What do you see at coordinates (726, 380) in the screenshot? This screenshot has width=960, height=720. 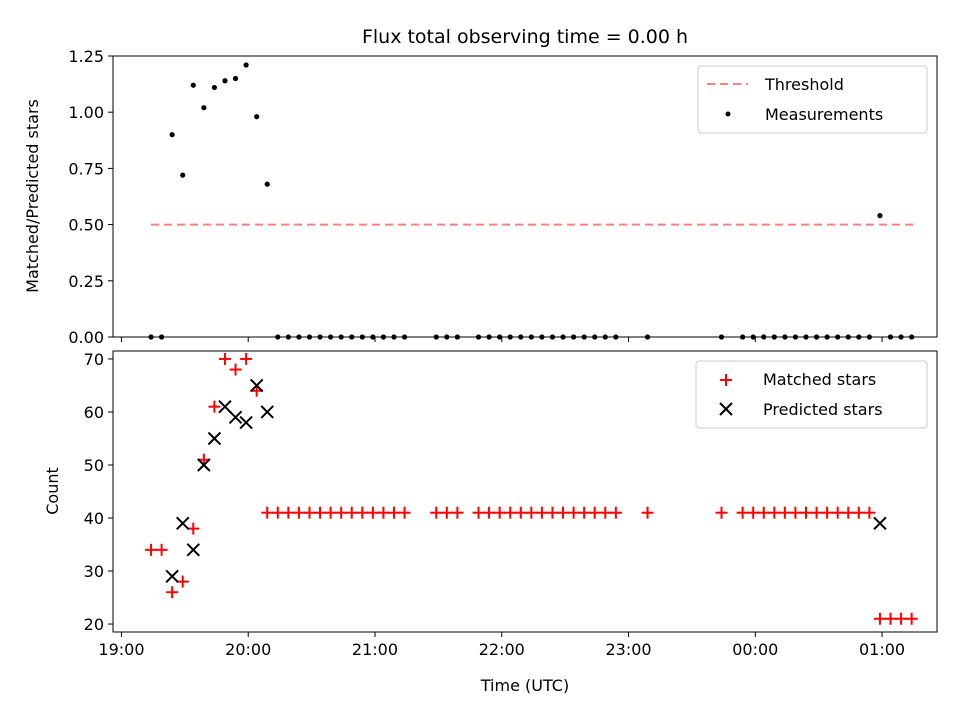 I see `legend-matched-swatch` at bounding box center [726, 380].